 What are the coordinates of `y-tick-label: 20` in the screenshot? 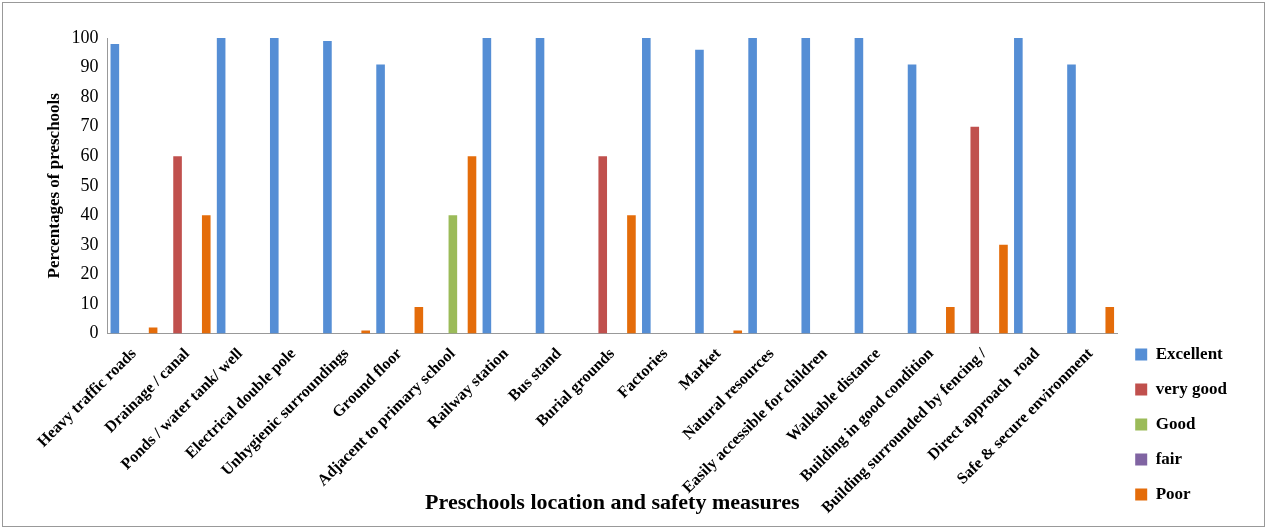 It's located at (89, 273).